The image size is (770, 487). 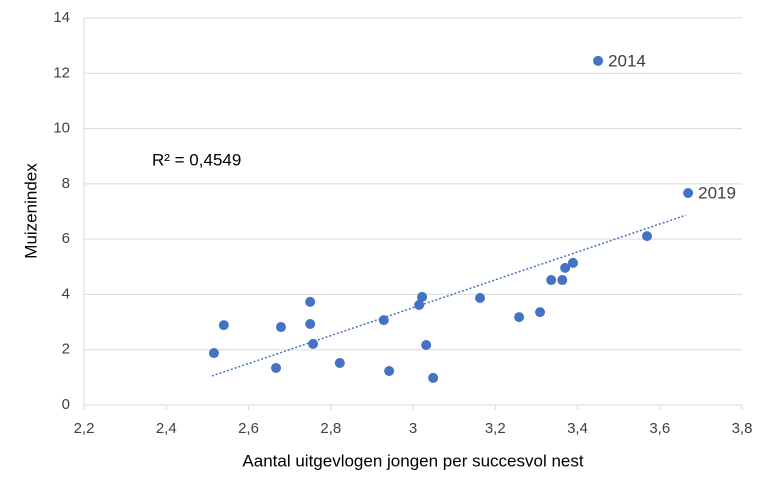 I want to click on y-tick-label: 12, so click(x=61, y=72).